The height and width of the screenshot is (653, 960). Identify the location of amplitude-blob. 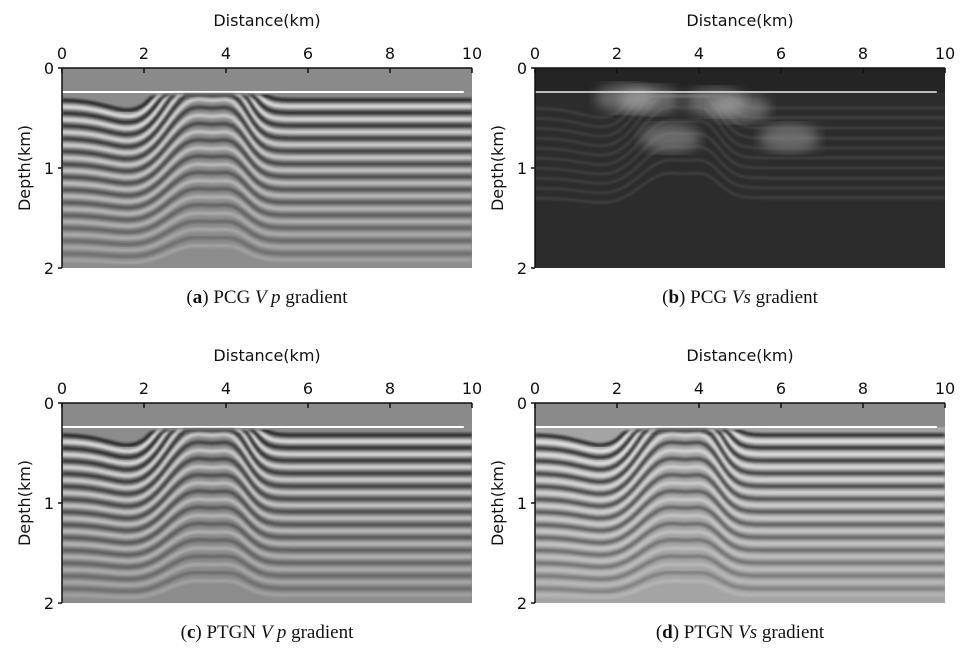
(670, 138).